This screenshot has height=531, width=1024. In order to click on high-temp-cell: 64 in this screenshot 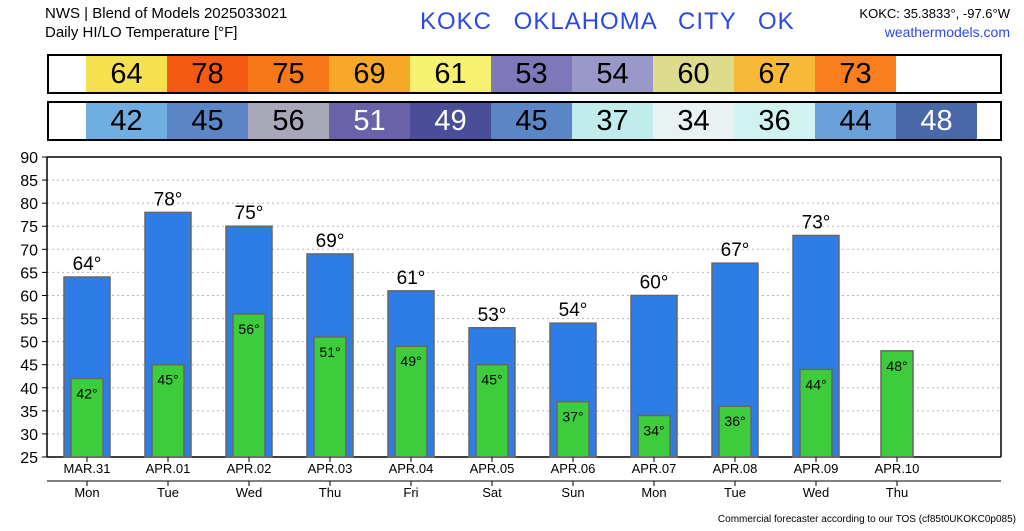, I will do `click(126, 74)`.